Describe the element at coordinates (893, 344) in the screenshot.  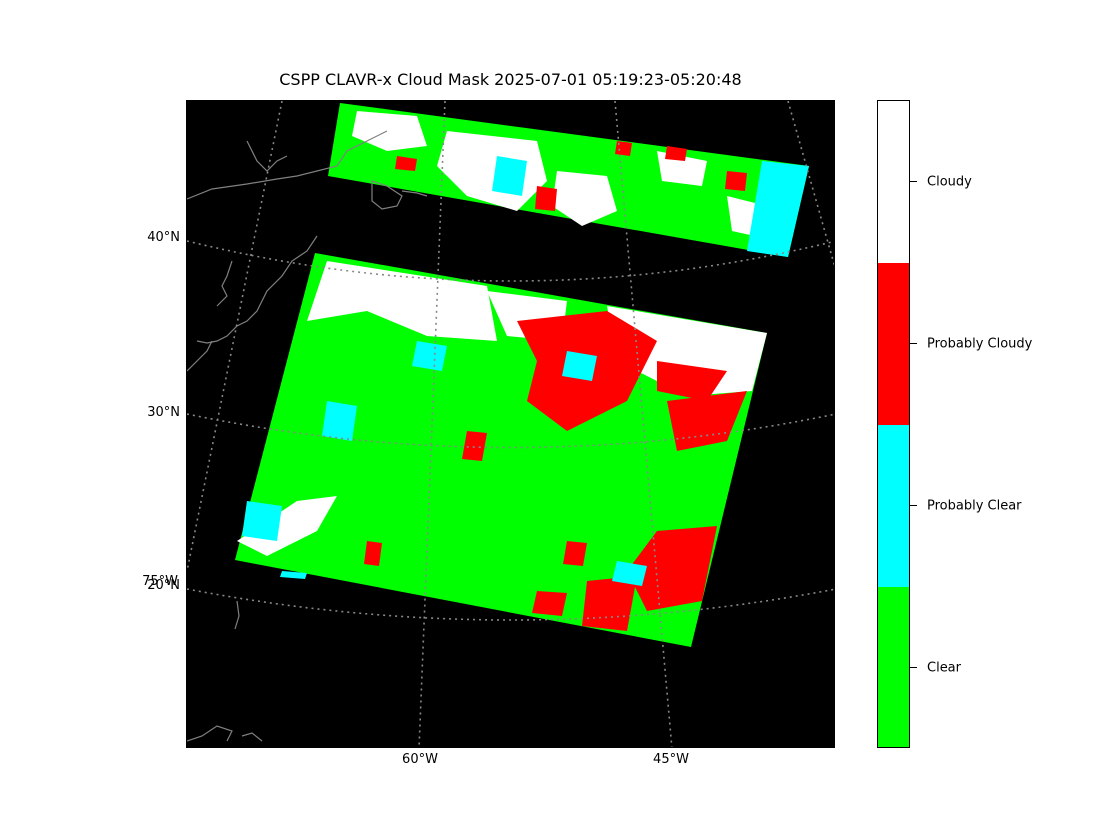
I see `colorbar-segment-probably-cloudy` at that location.